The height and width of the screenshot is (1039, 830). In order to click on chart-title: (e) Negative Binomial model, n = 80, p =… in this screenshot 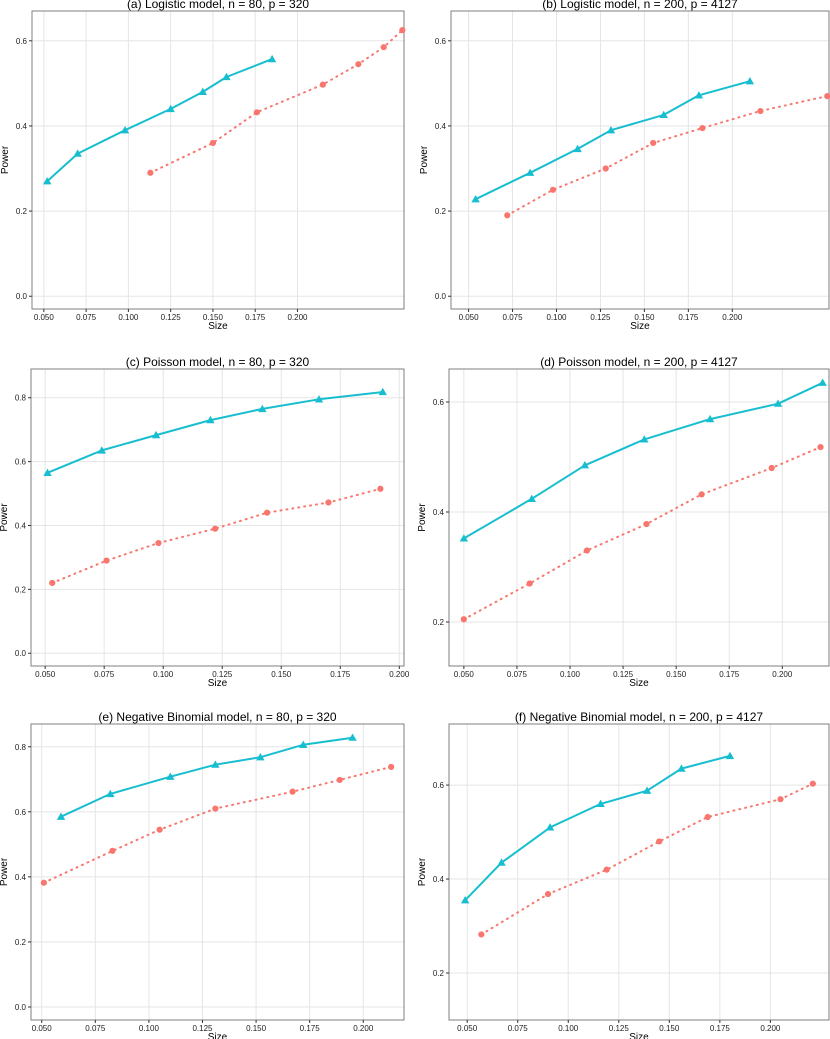, I will do `click(217, 717)`.